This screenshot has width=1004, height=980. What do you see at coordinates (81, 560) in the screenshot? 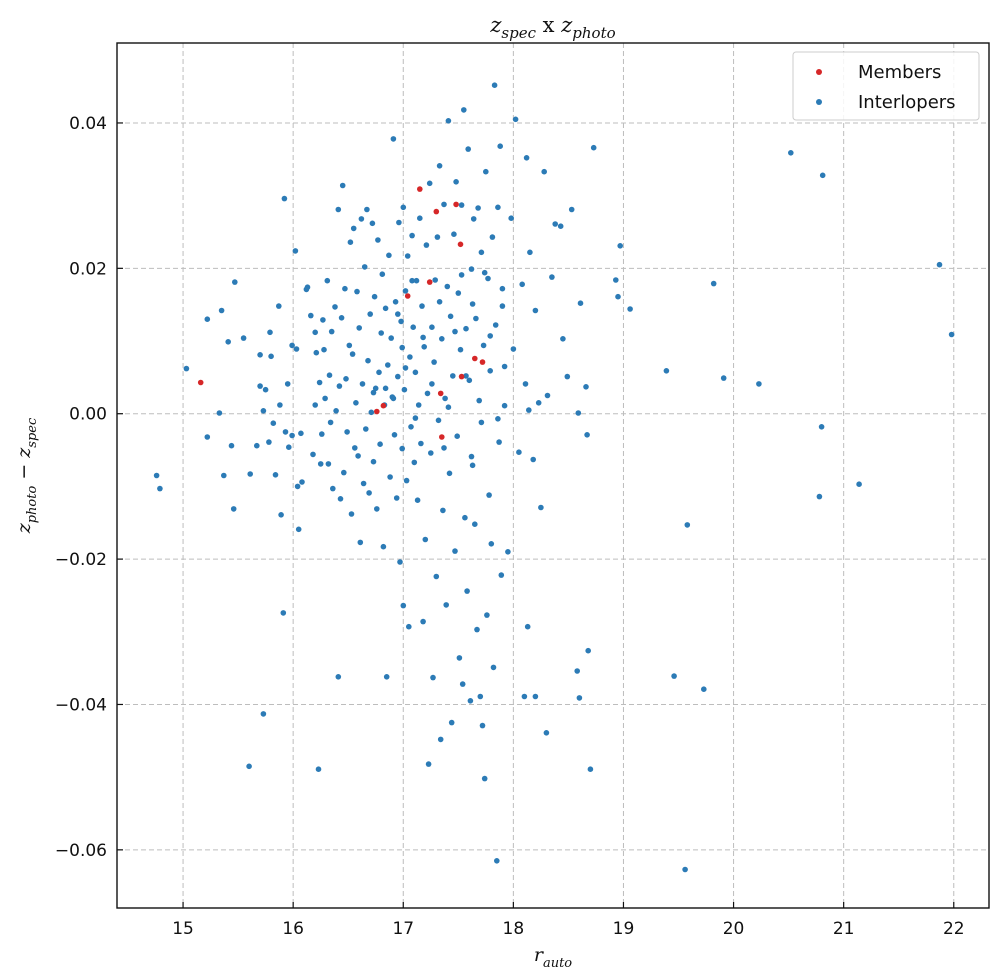
I see `y-tick-label: −0.02` at bounding box center [81, 560].